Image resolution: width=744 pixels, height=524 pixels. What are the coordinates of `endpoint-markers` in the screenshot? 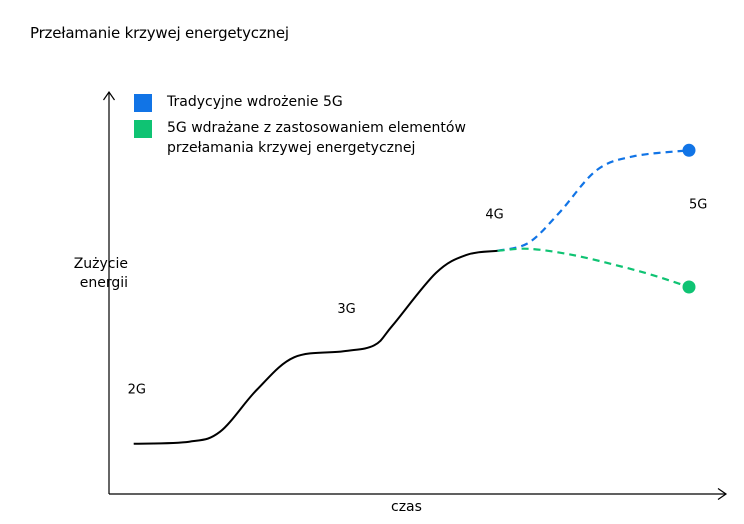 It's located at (689, 218).